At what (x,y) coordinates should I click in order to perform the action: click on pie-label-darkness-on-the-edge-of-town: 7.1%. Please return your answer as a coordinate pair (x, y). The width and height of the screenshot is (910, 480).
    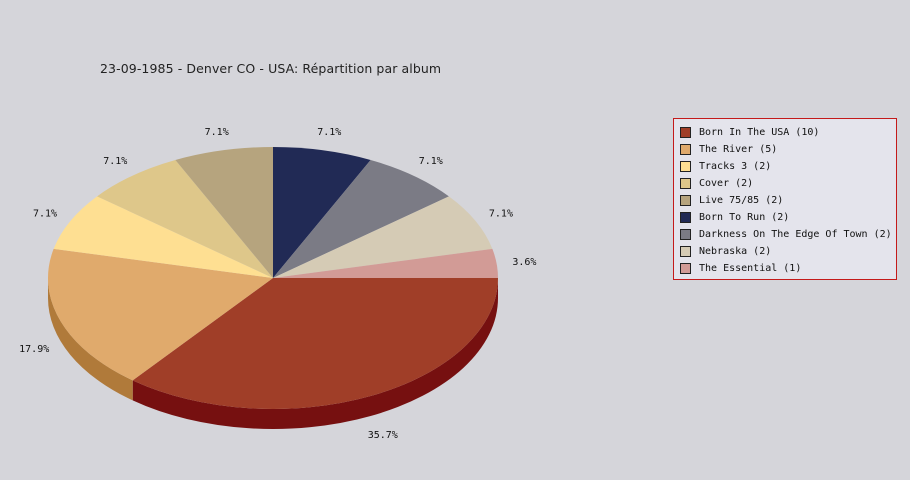
    Looking at the image, I should click on (431, 161).